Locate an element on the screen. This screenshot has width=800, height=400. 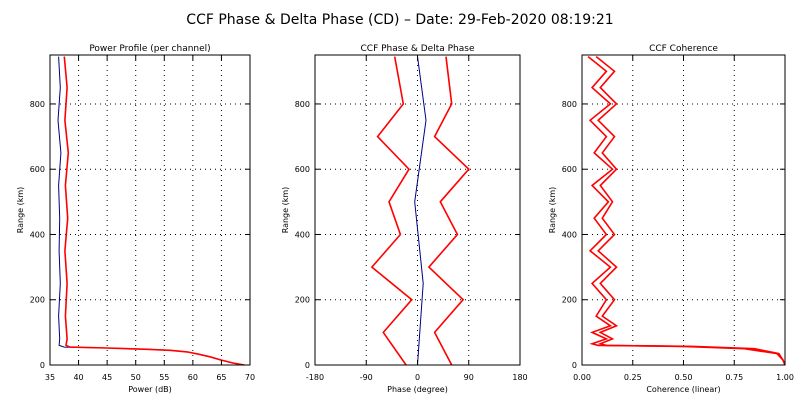
phase-ytick-label: 200 is located at coordinates (302, 300).